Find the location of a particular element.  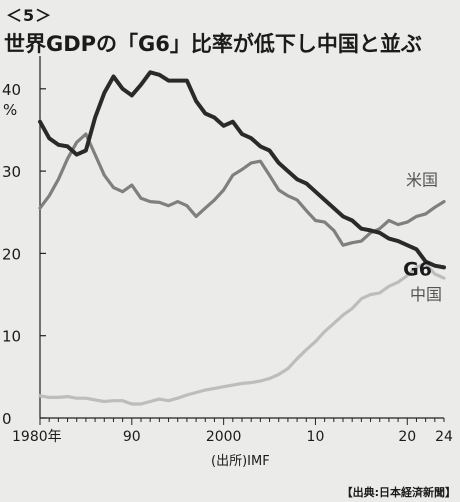

y-axis-unit-label: % is located at coordinates (10, 110).